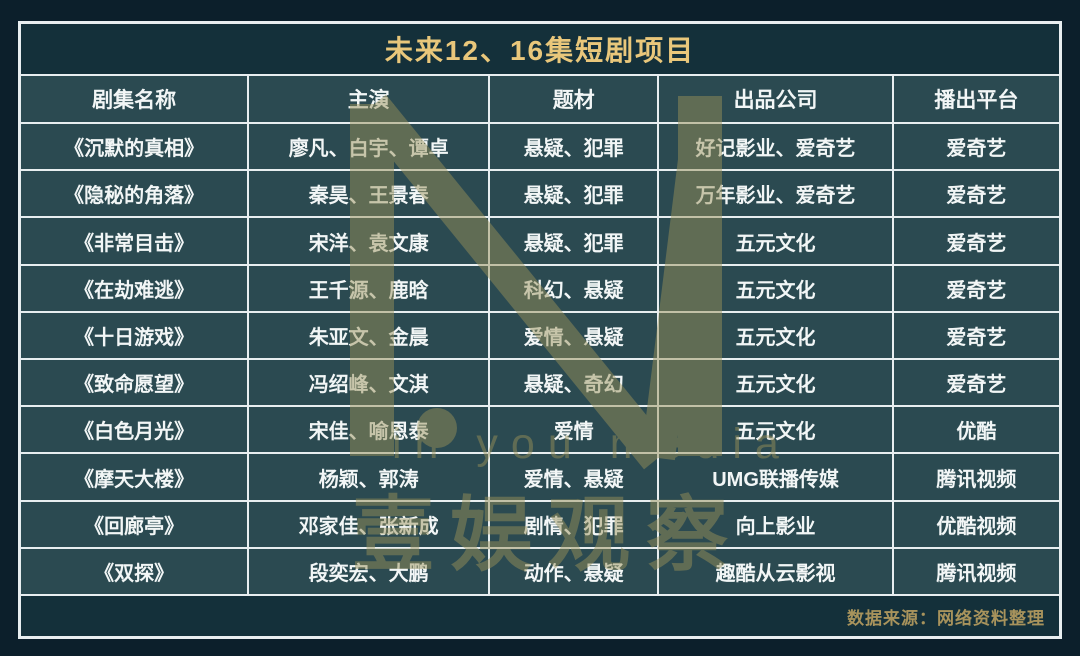 The image size is (1080, 656). Describe the element at coordinates (573, 430) in the screenshot. I see `cell-genre: 爱情` at that location.